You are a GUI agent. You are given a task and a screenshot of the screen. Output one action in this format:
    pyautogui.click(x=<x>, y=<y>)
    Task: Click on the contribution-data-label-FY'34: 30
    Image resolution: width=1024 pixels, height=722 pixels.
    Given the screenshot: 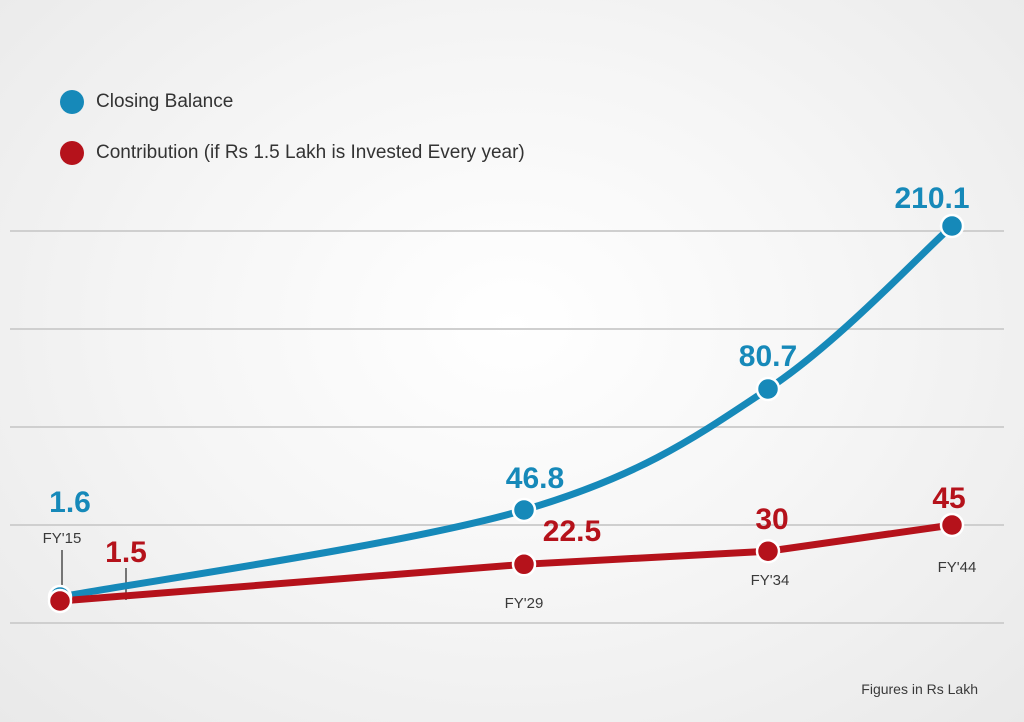 What is the action you would take?
    pyautogui.click(x=771, y=519)
    